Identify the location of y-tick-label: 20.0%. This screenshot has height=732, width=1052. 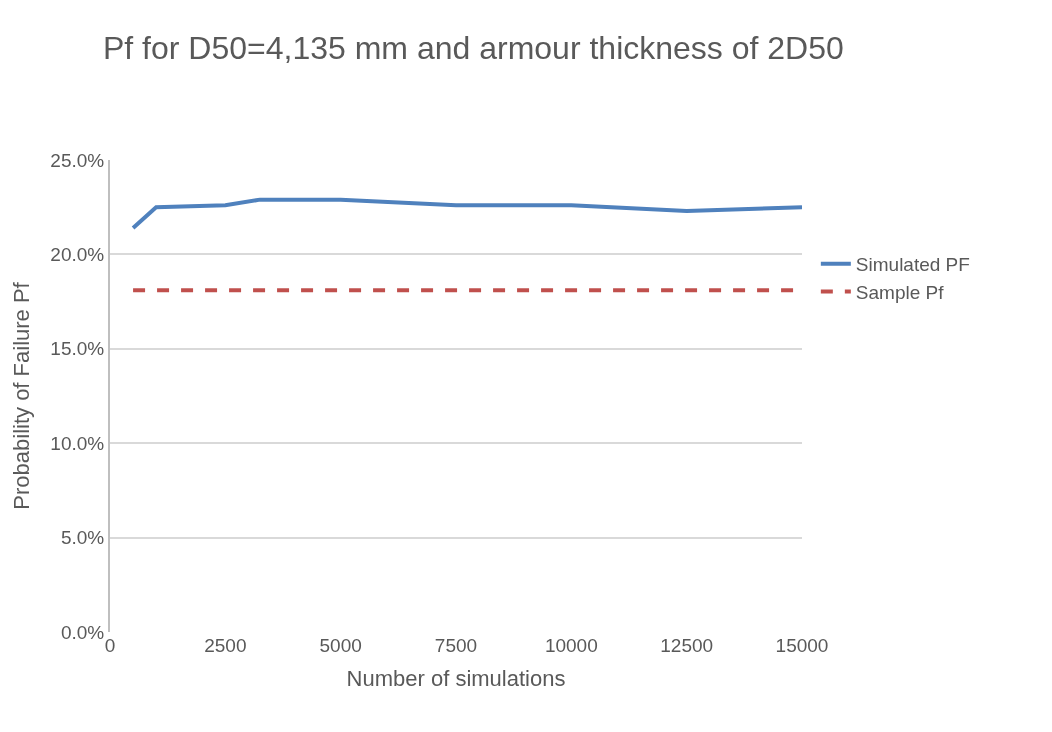
(77, 255).